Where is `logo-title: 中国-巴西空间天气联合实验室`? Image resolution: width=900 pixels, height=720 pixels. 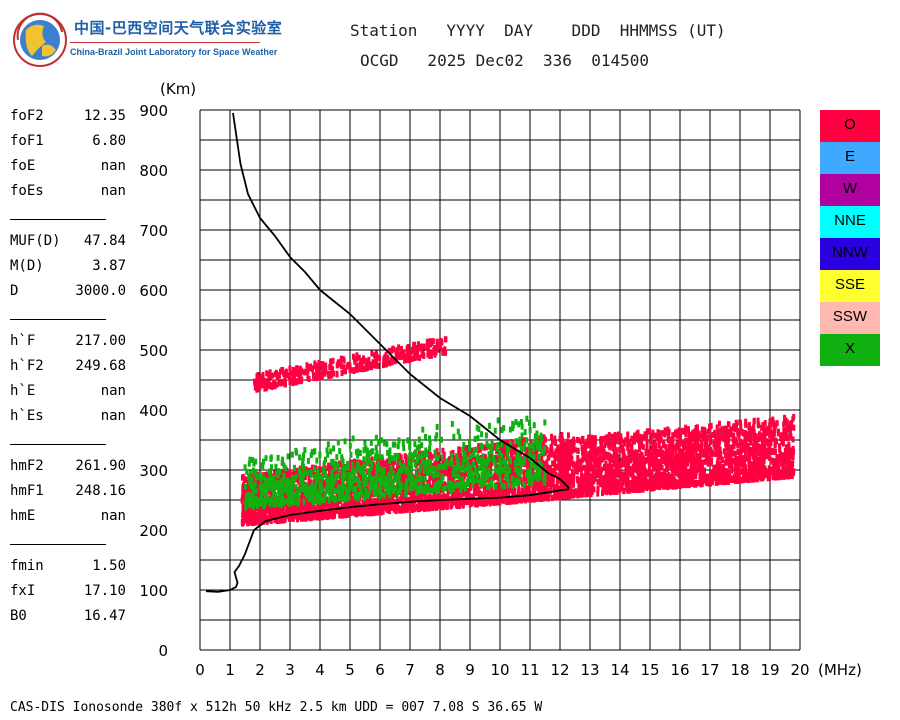
logo-title: 中国-巴西空间天气联合实验室 is located at coordinates (178, 28).